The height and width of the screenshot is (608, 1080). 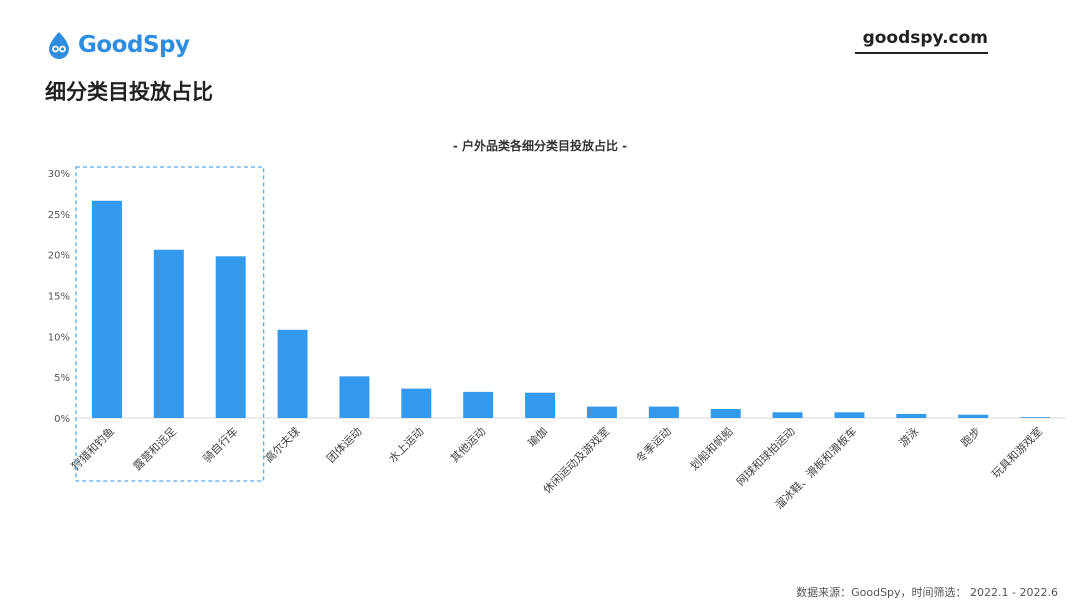 I want to click on x-tick-label: 水上运动, so click(x=406, y=445).